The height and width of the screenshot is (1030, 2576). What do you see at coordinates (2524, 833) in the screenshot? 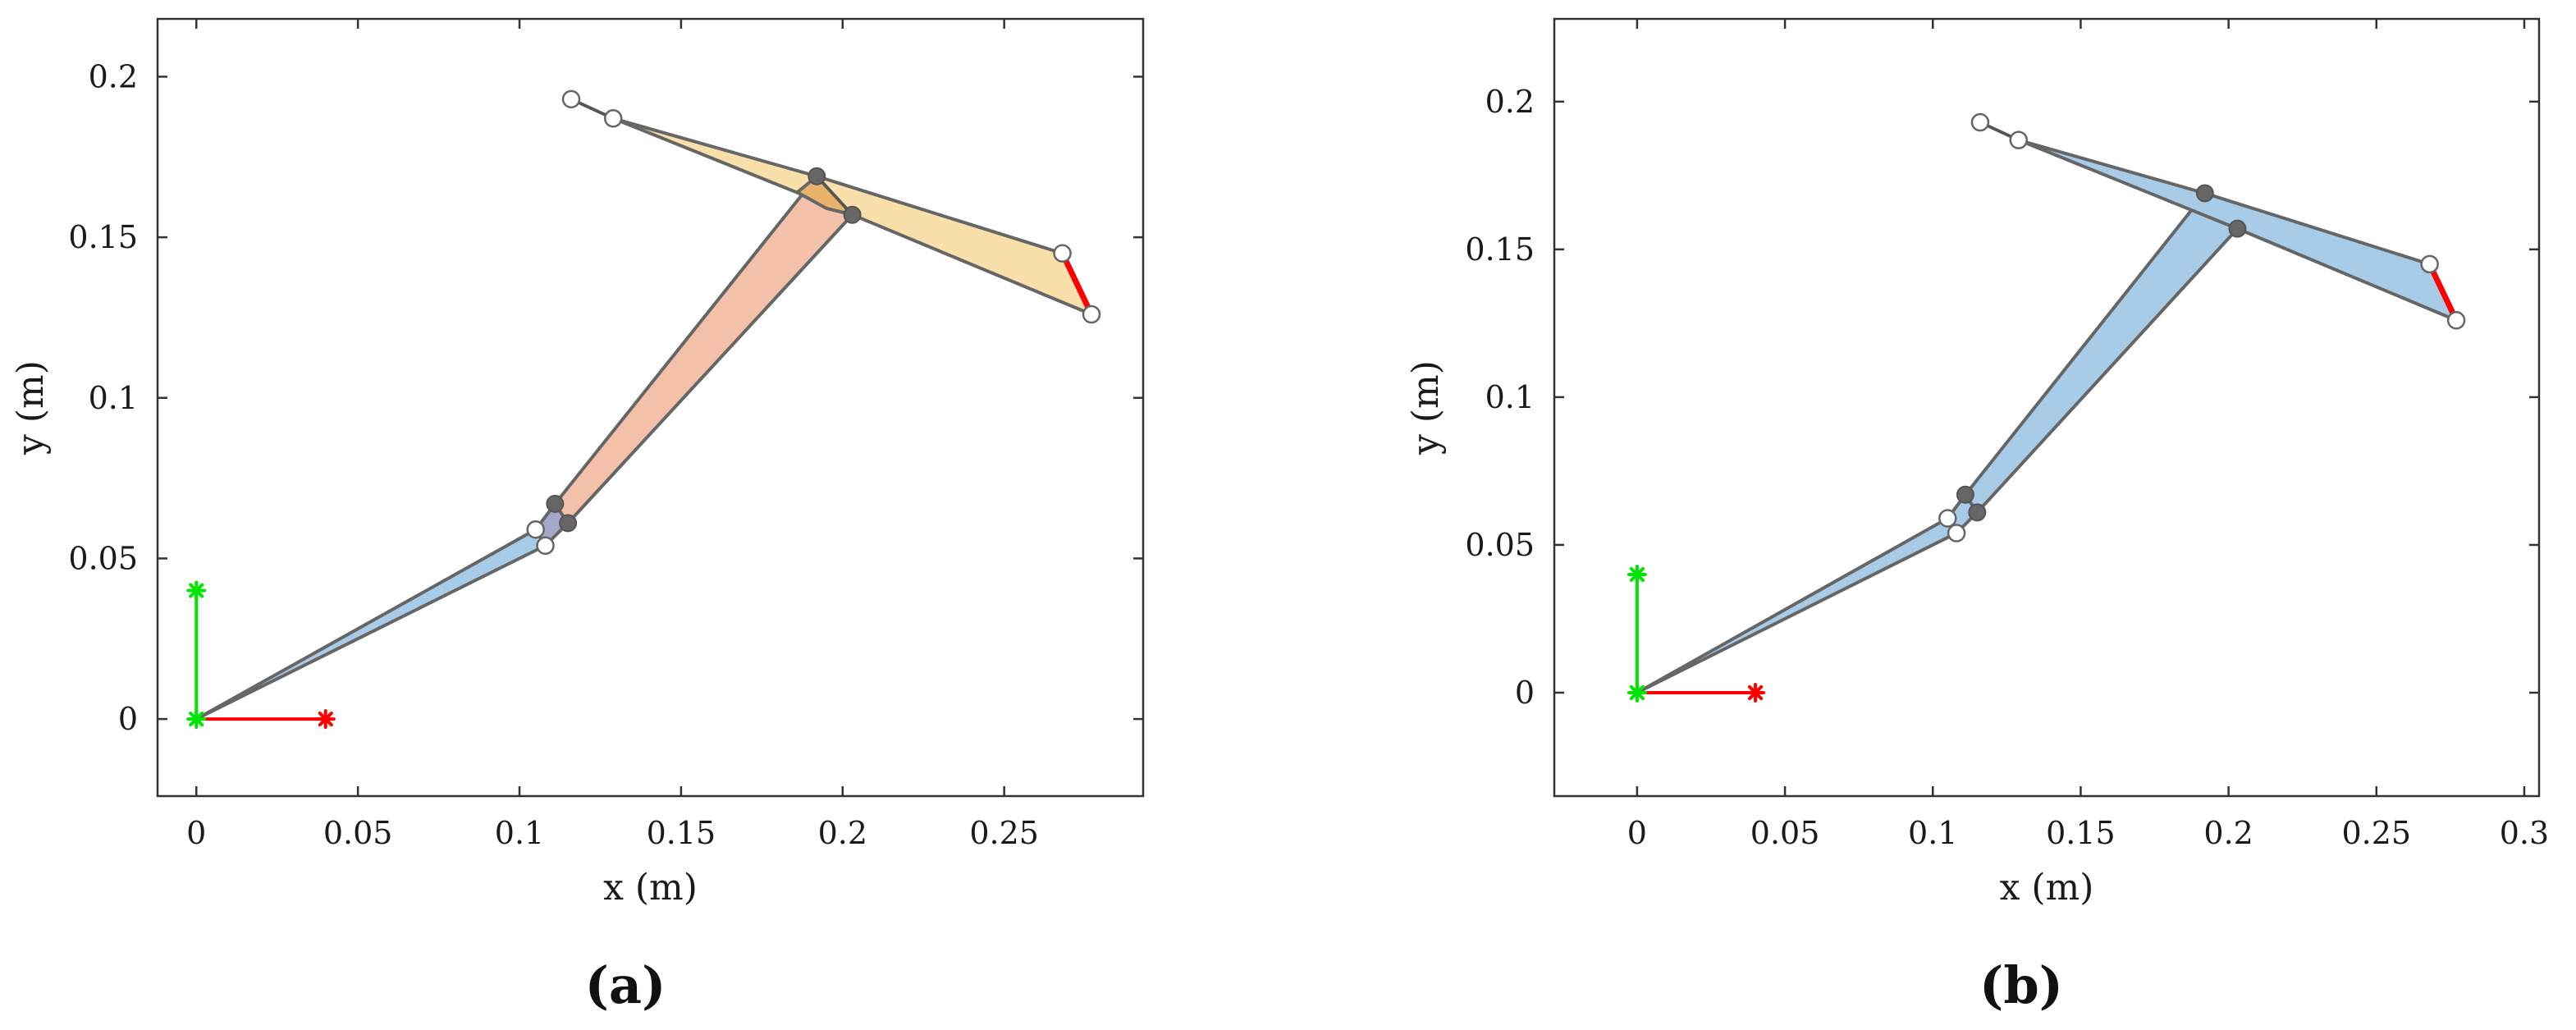
I see `x-tick-label: 0.3` at bounding box center [2524, 833].